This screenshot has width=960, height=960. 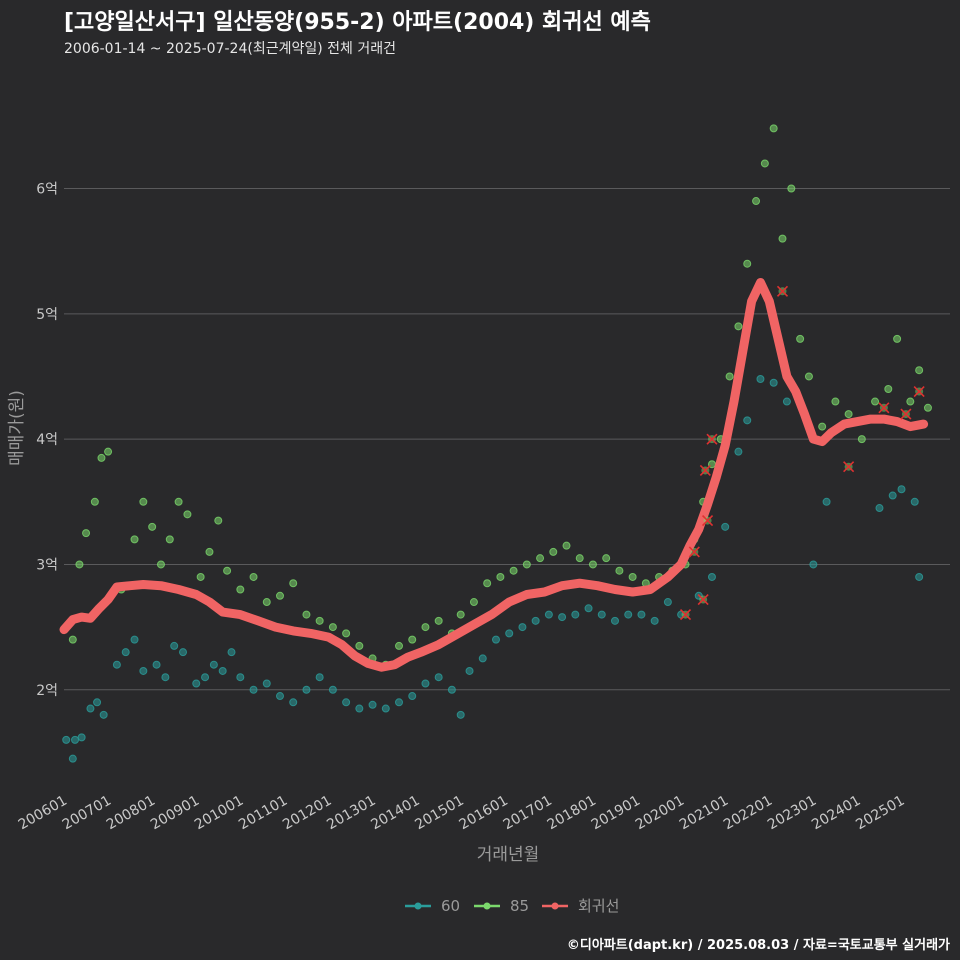 What do you see at coordinates (47, 565) in the screenshot?
I see `y-tick-label: 3억` at bounding box center [47, 565].